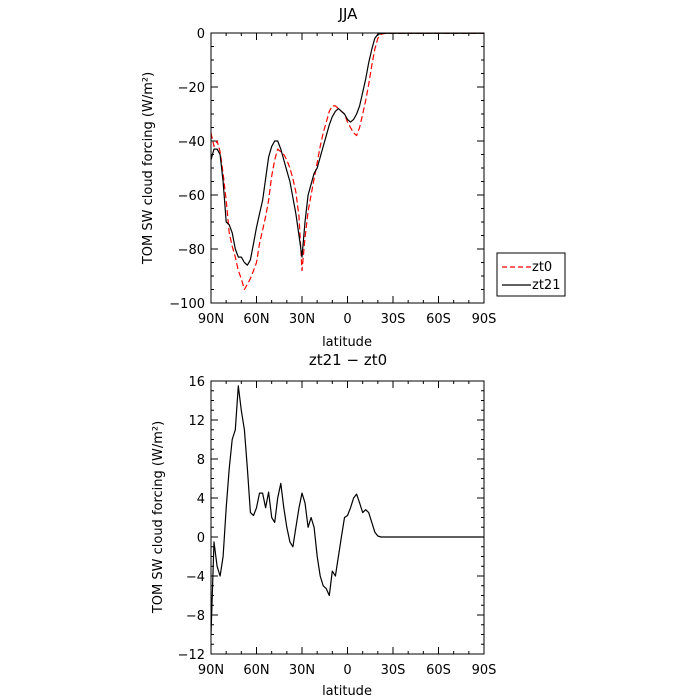 This screenshot has width=700, height=700. I want to click on top-chart-title: JJA, so click(348, 14).